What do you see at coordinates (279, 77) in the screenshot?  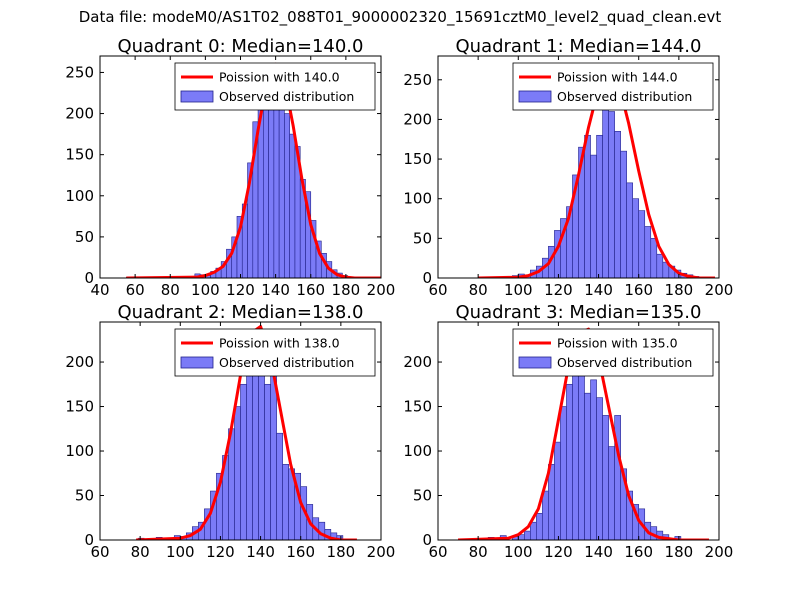 I see `legend-label-poisson: Poission with 140.0` at bounding box center [279, 77].